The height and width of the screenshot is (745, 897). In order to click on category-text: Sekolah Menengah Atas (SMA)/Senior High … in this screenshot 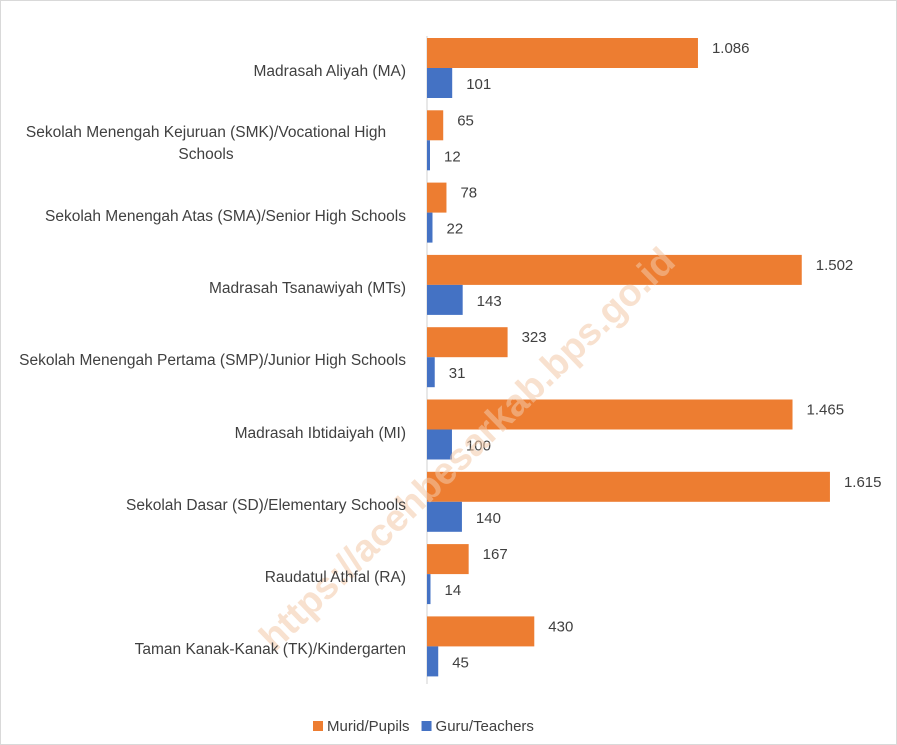, I will do `click(225, 216)`.